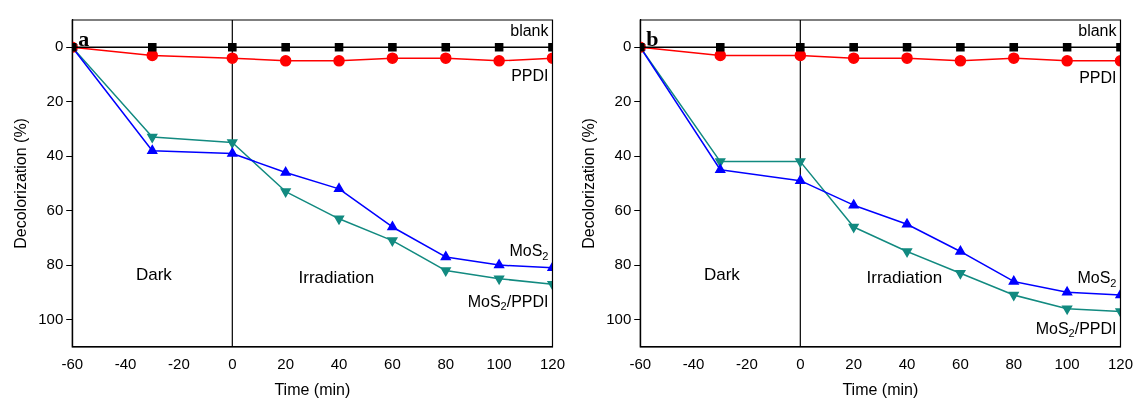  What do you see at coordinates (652, 38) in the screenshot?
I see `chart-title: b` at bounding box center [652, 38].